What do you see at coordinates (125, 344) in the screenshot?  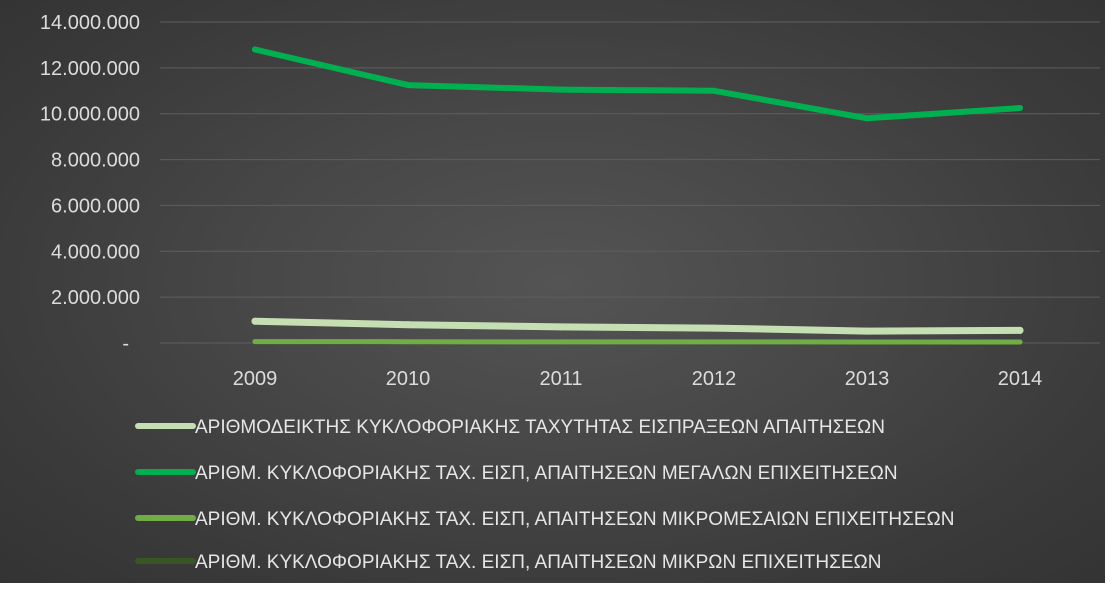 I see `y-tick-label: -` at bounding box center [125, 344].